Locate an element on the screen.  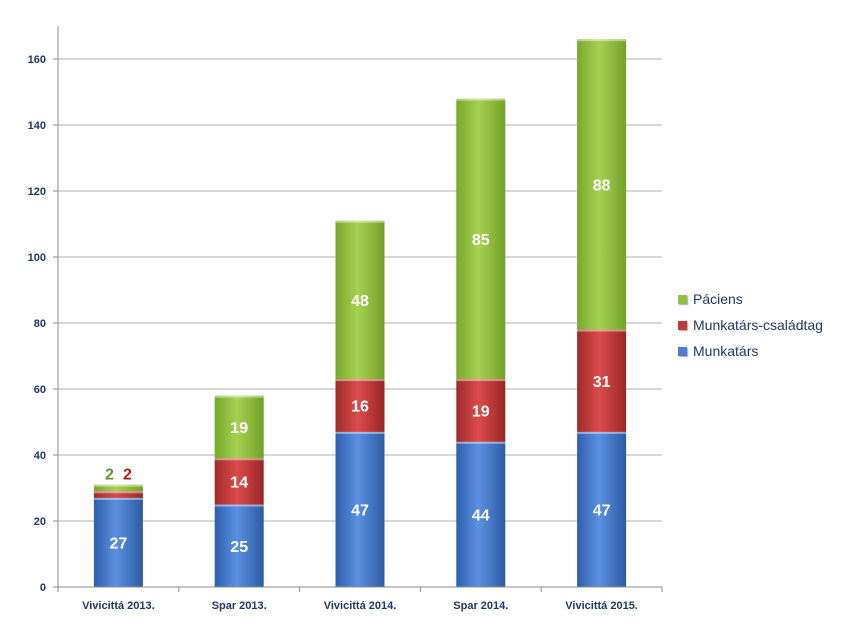
x-tick-label: Vivicittá 2015. is located at coordinates (601, 606).